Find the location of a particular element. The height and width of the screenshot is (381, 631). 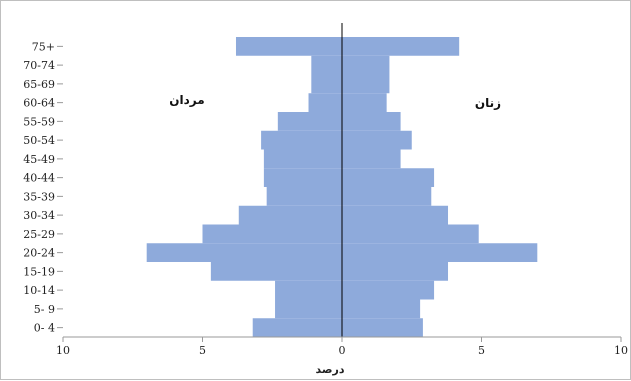

bar-men-75plus is located at coordinates (288, 46).